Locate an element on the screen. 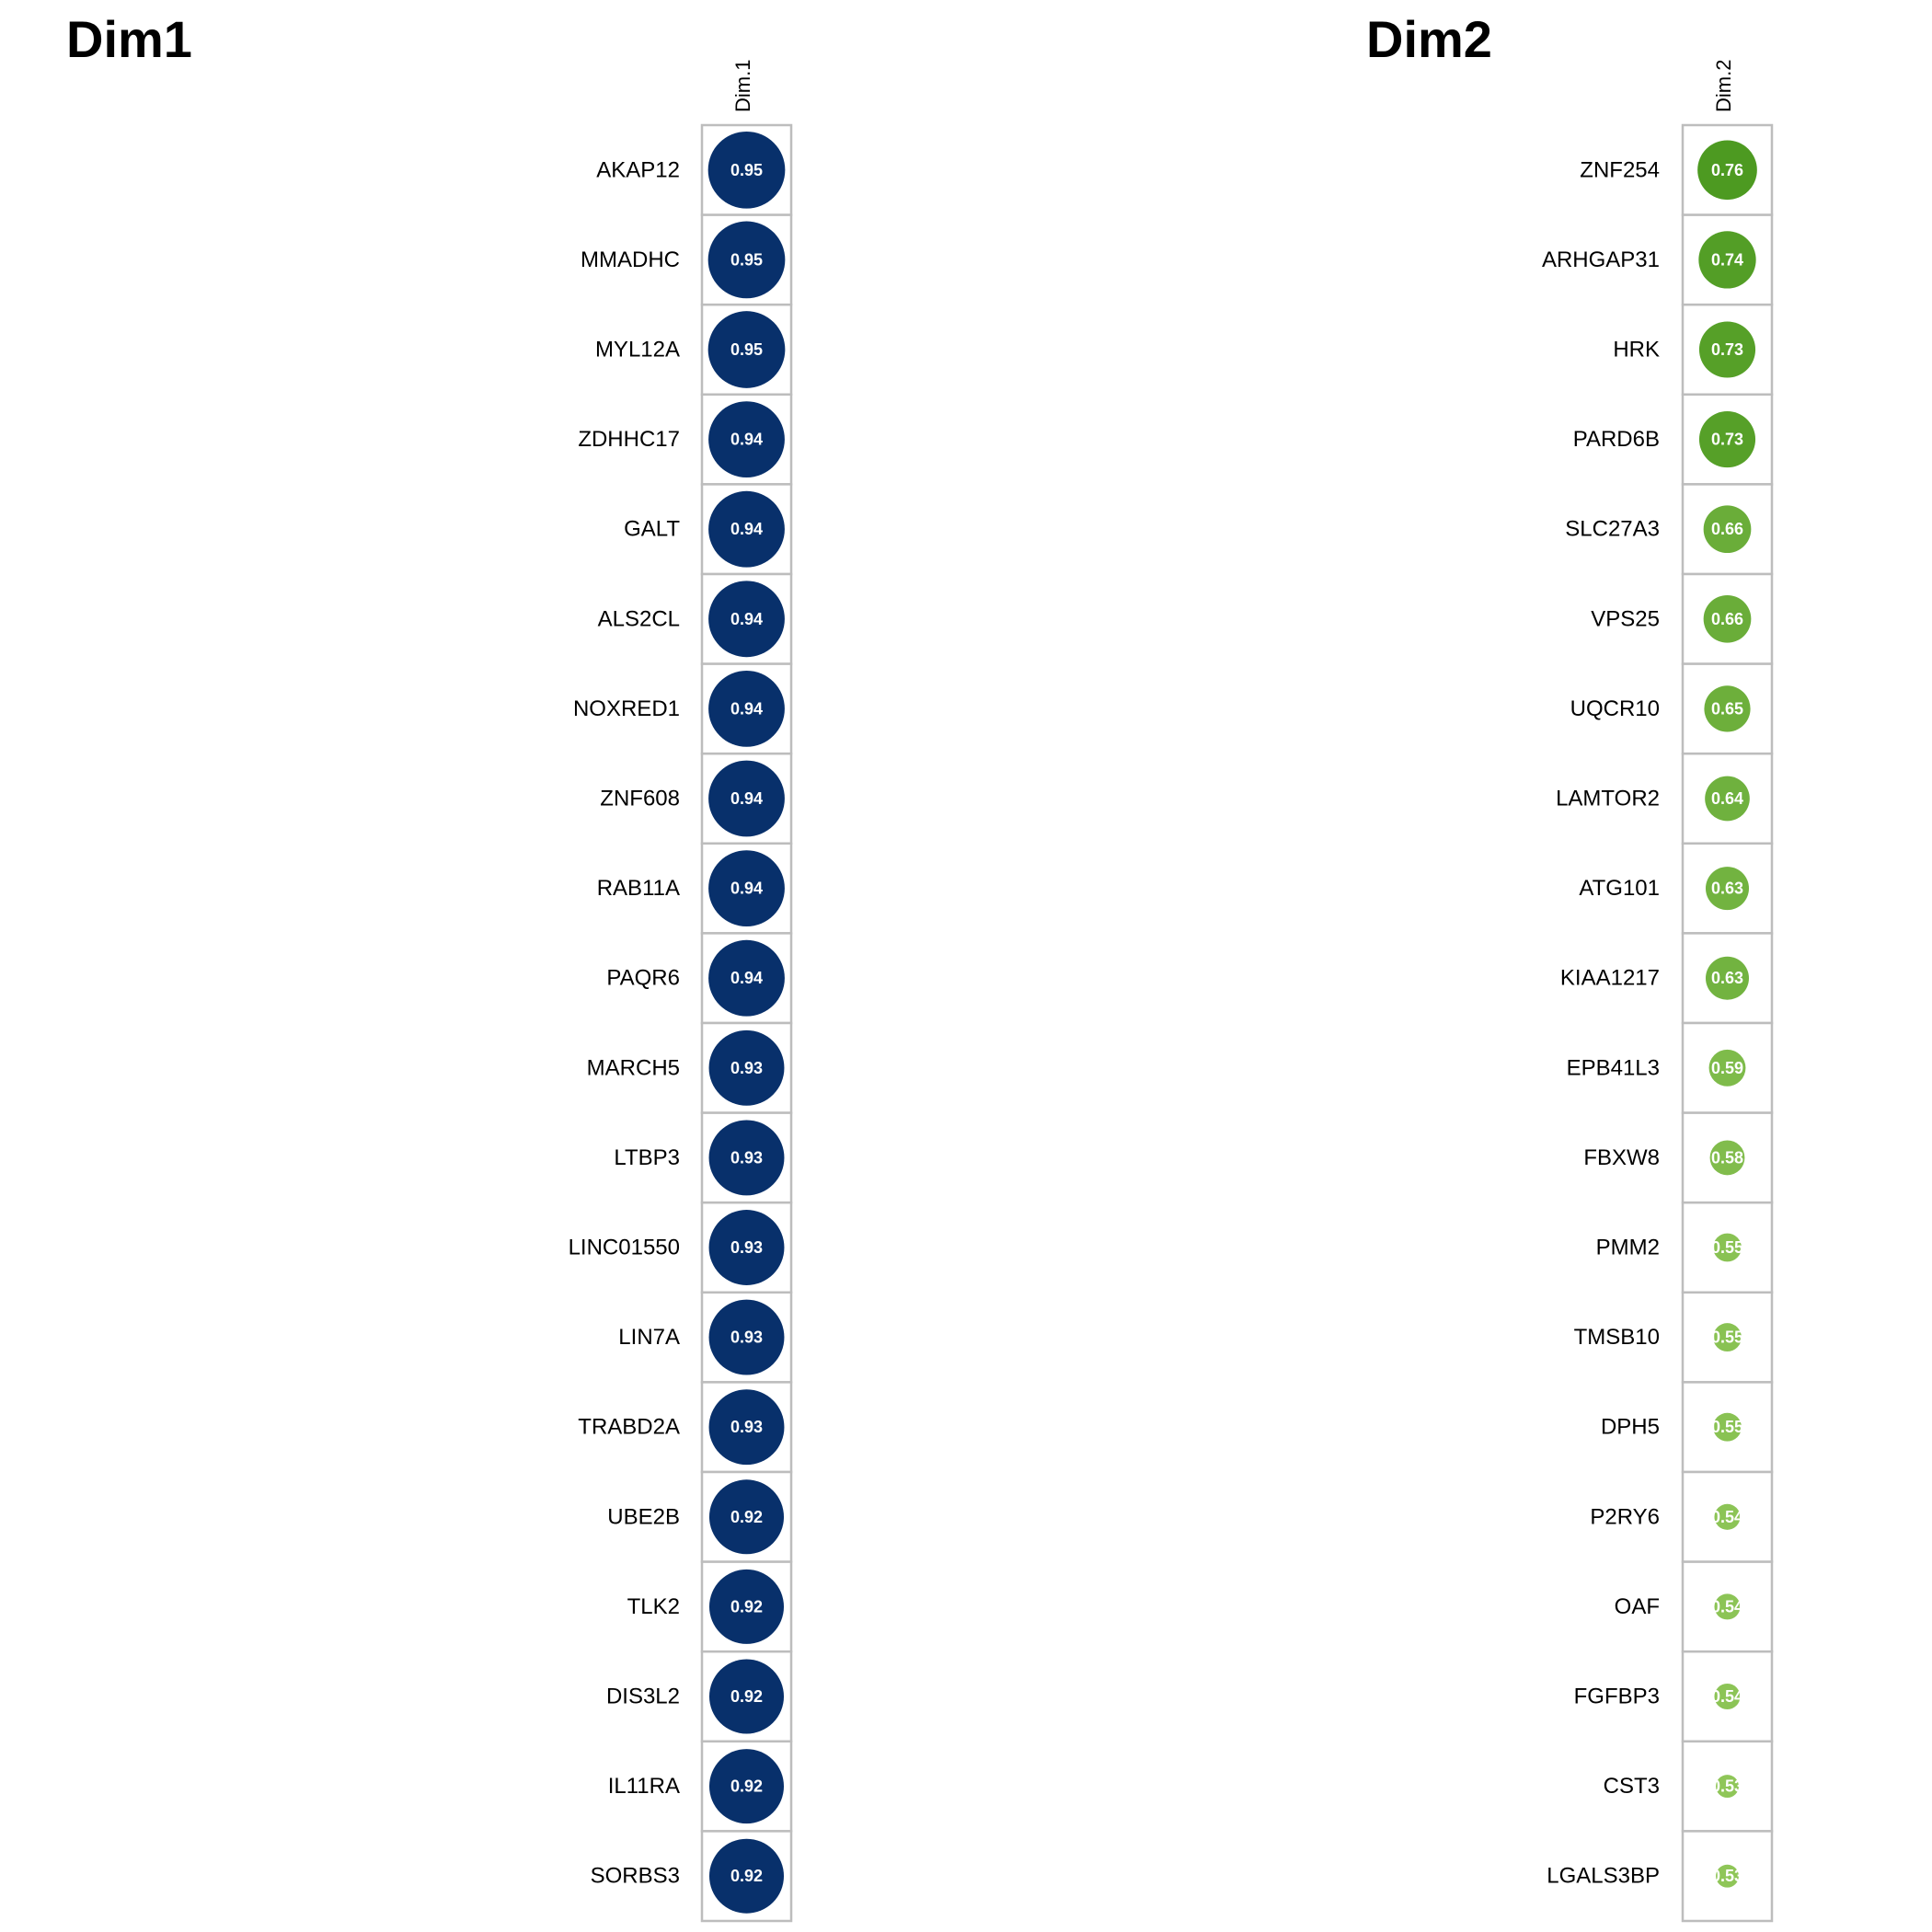 The width and height of the screenshot is (1932, 1932). row-label: PMM2 is located at coordinates (1628, 1248).